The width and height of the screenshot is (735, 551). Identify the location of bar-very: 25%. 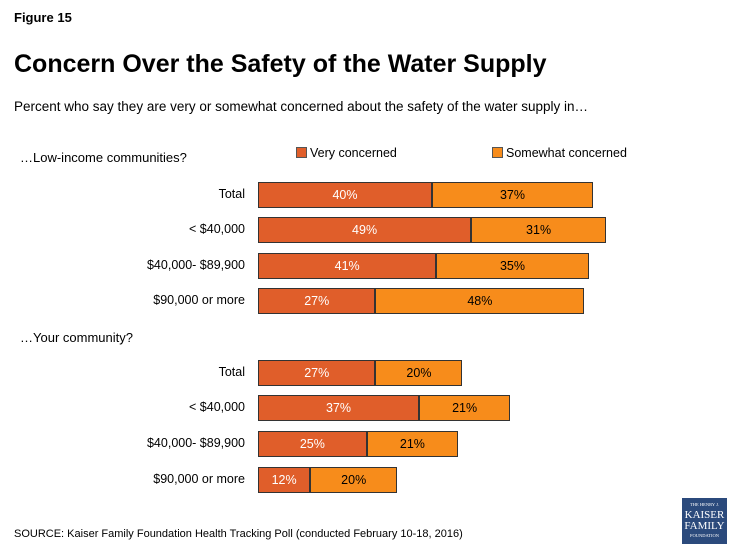
(312, 444).